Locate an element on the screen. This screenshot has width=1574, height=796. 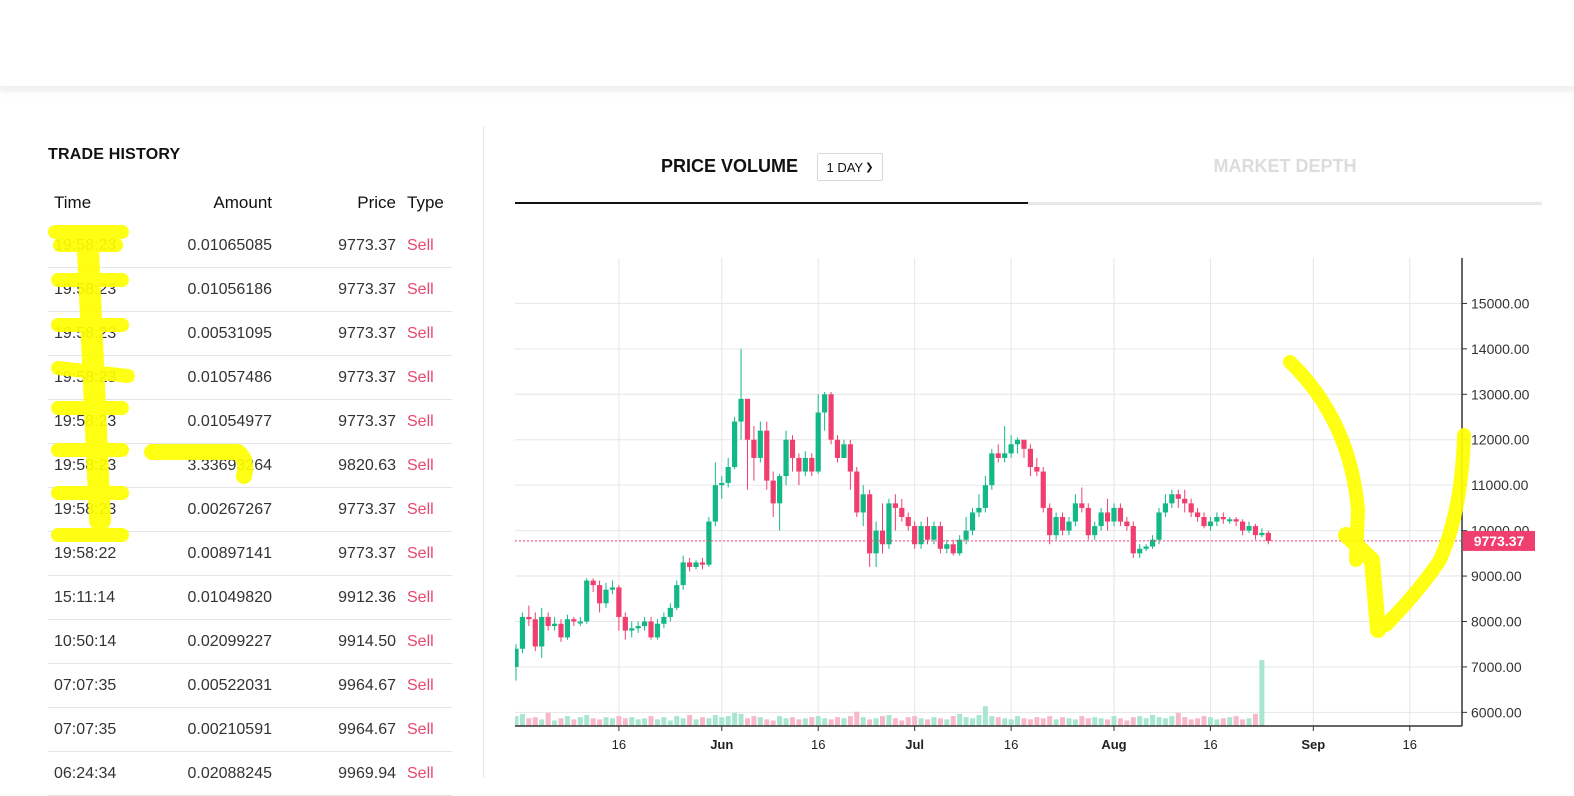
trade-price: 9969.94 is located at coordinates (335, 773).